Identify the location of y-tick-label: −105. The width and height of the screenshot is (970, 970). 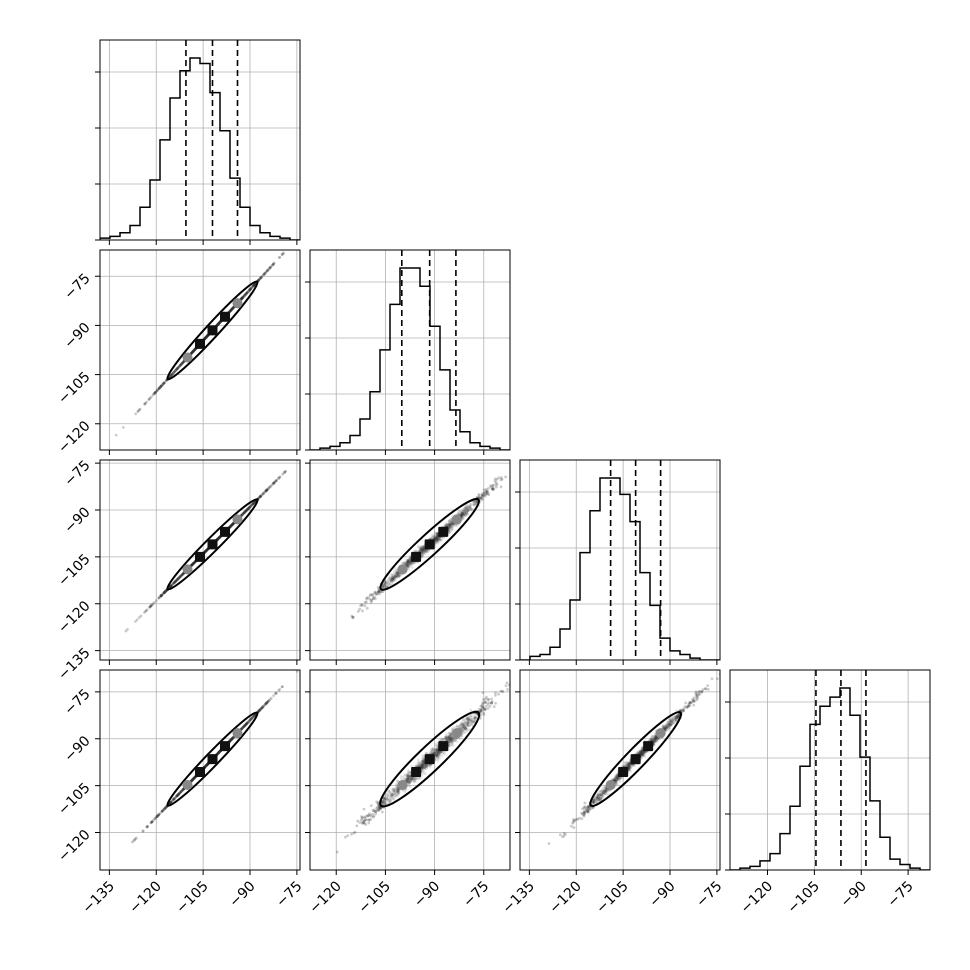
(74, 570).